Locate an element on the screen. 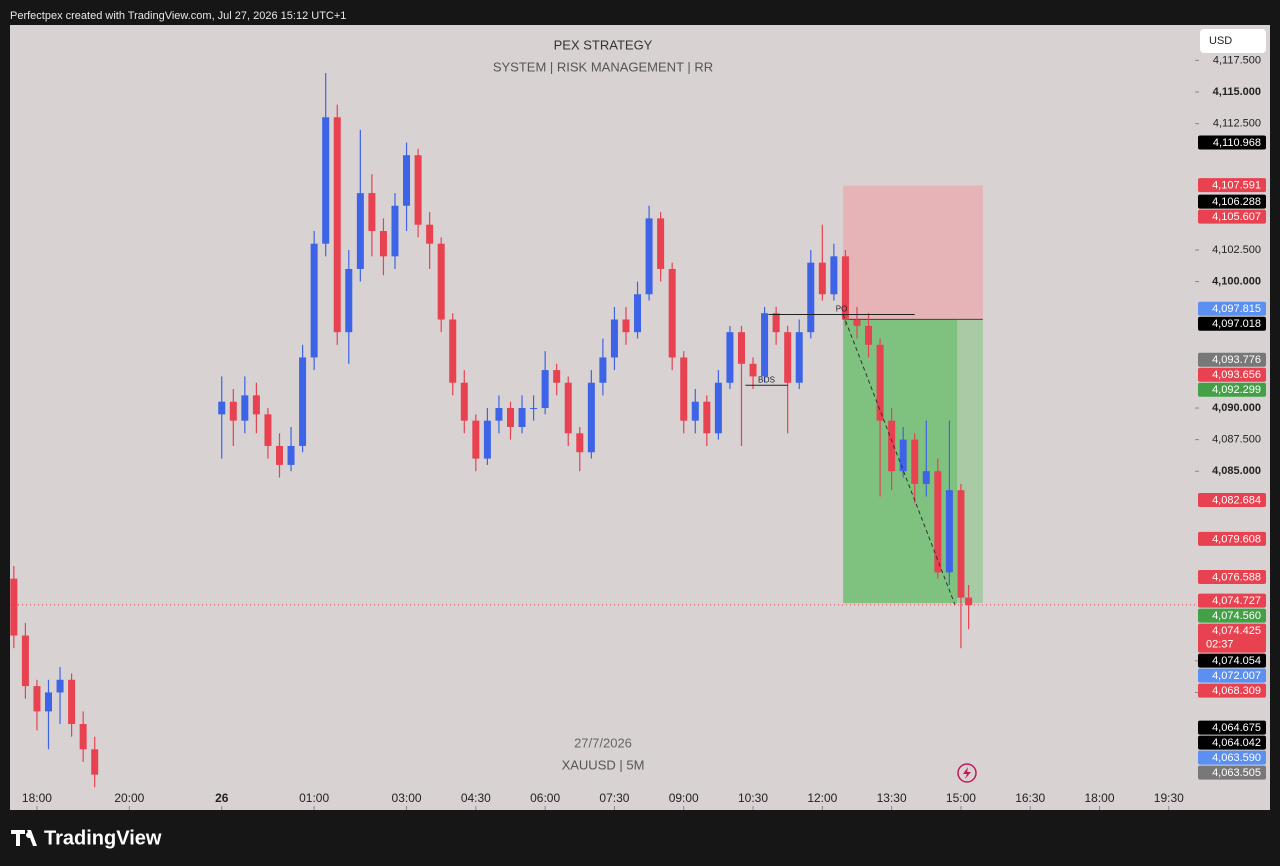 The image size is (1280, 866). x-tick-label: 01:00 is located at coordinates (314, 798).